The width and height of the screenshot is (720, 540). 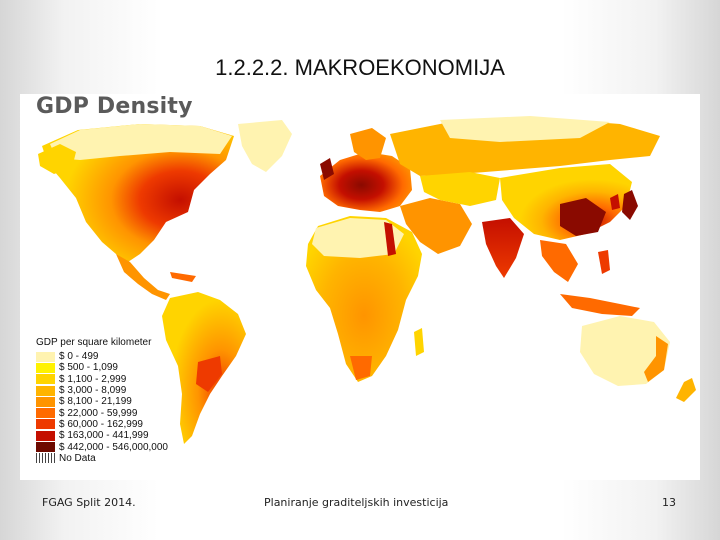 What do you see at coordinates (113, 447) in the screenshot?
I see `legend-label: $ 442,000 - 546,000,000` at bounding box center [113, 447].